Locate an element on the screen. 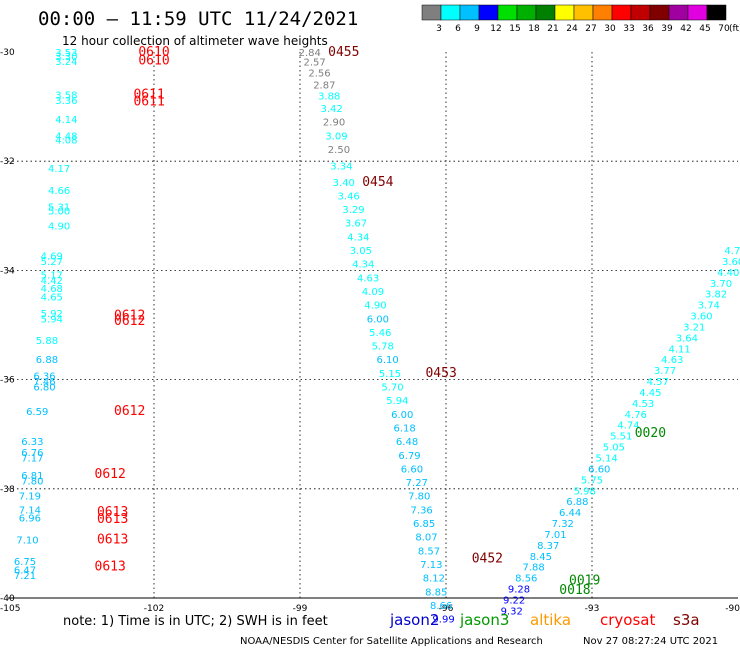  swh-value: 8.56 is located at coordinates (526, 579).